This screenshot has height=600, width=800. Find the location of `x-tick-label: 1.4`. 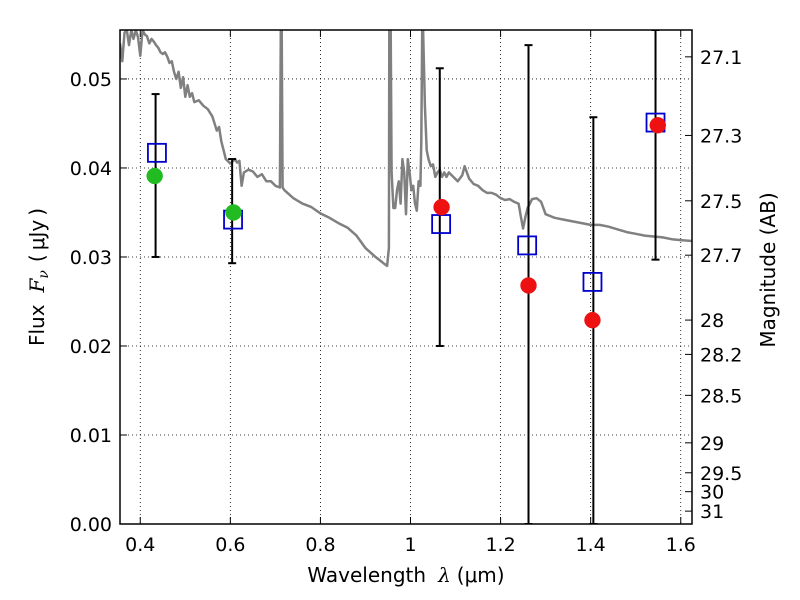

x-tick-label: 1.4 is located at coordinates (591, 545).